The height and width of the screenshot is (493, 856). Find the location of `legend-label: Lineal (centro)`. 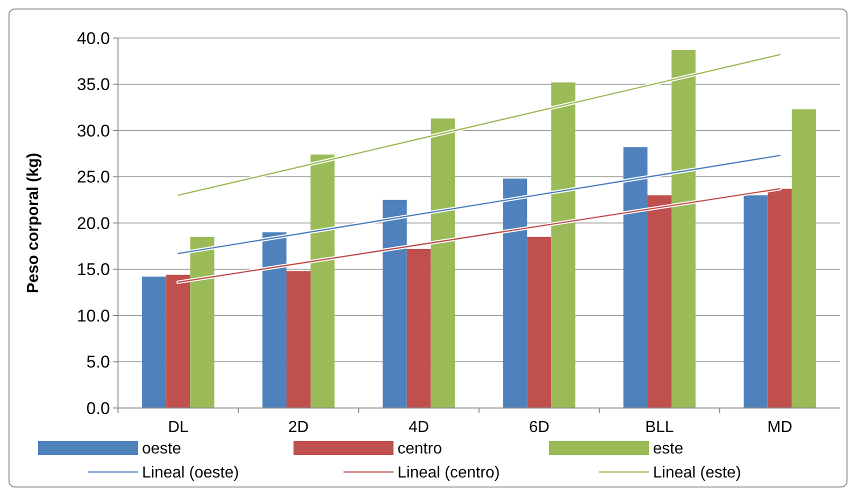

legend-label: Lineal (centro) is located at coordinates (449, 473).